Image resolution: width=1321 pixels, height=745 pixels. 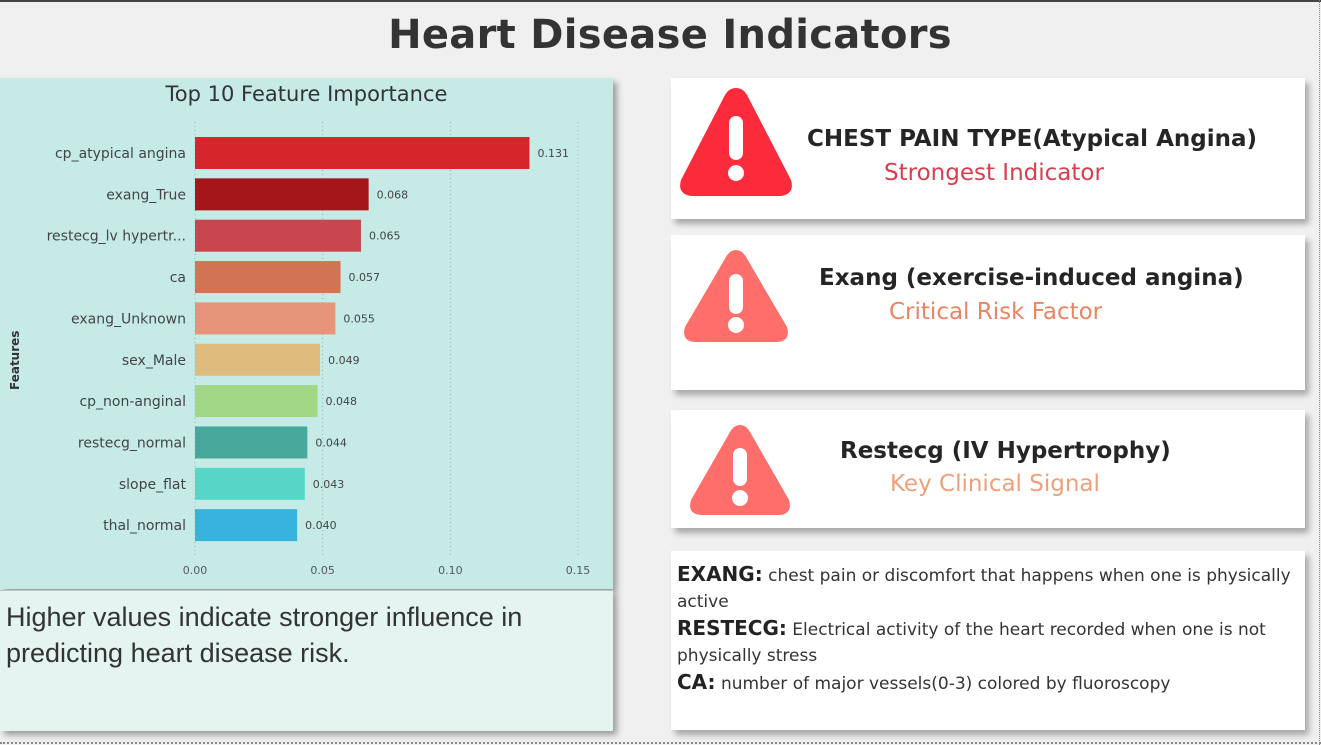 I want to click on y-tick-label: exang_Unknown, so click(x=128, y=319).